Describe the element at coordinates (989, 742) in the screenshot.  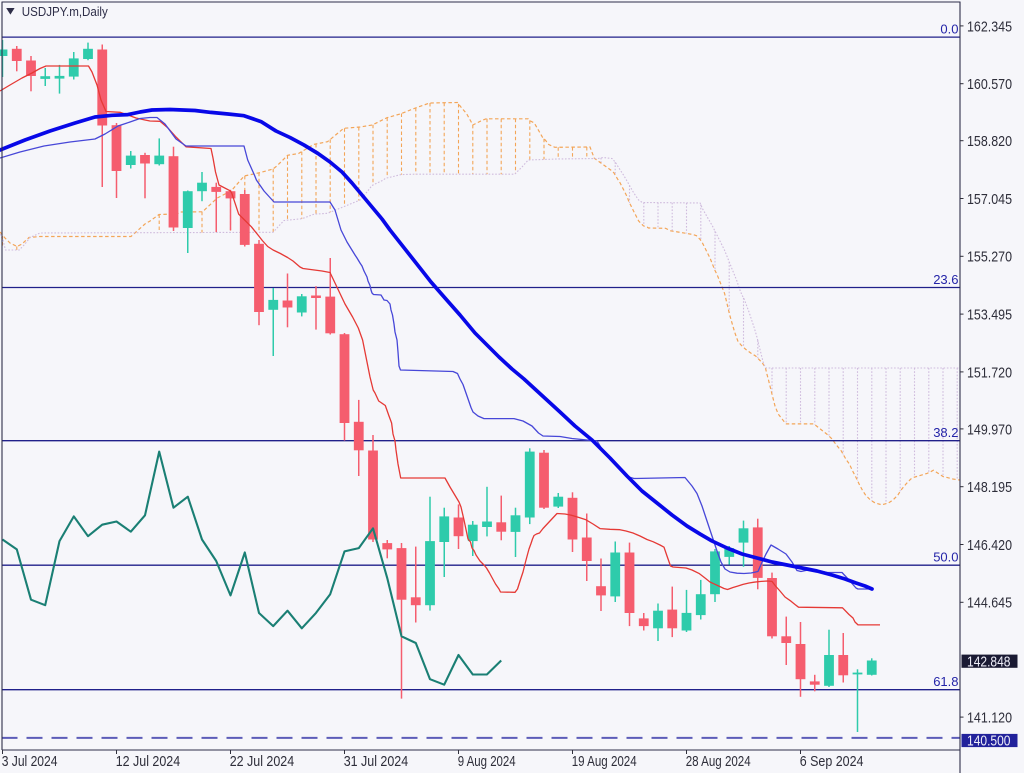
I see `svg-text: 140.500` at that location.